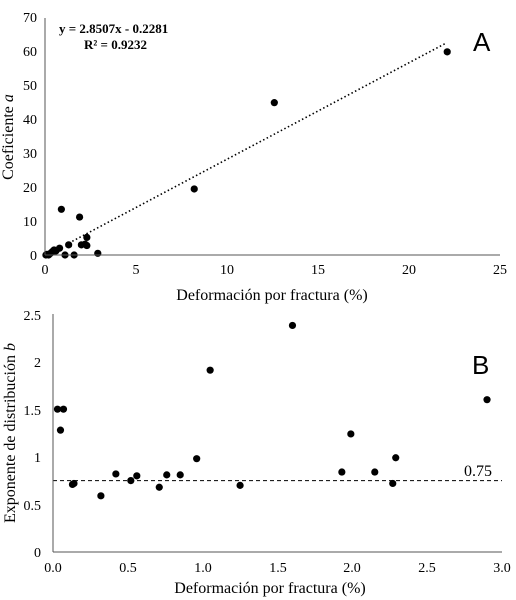 This screenshot has height=600, width=516. What do you see at coordinates (502, 568) in the screenshot?
I see `panel-b-x-tick-label: 3.0` at bounding box center [502, 568].